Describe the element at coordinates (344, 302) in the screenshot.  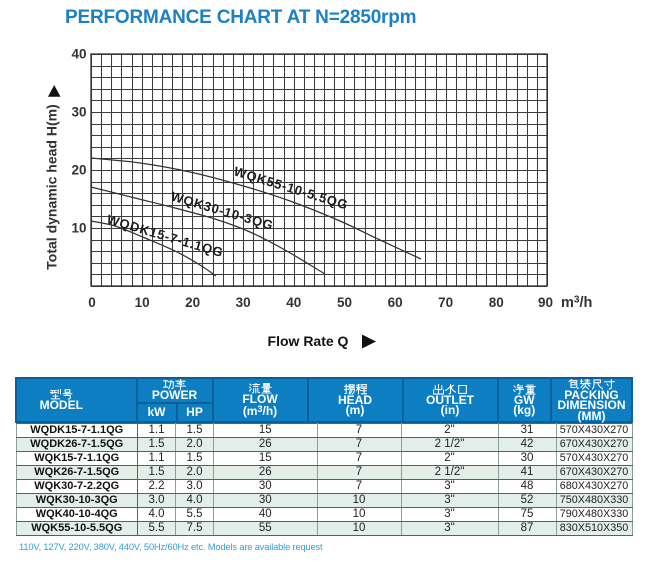
I see `svg-text: 50` at that location.